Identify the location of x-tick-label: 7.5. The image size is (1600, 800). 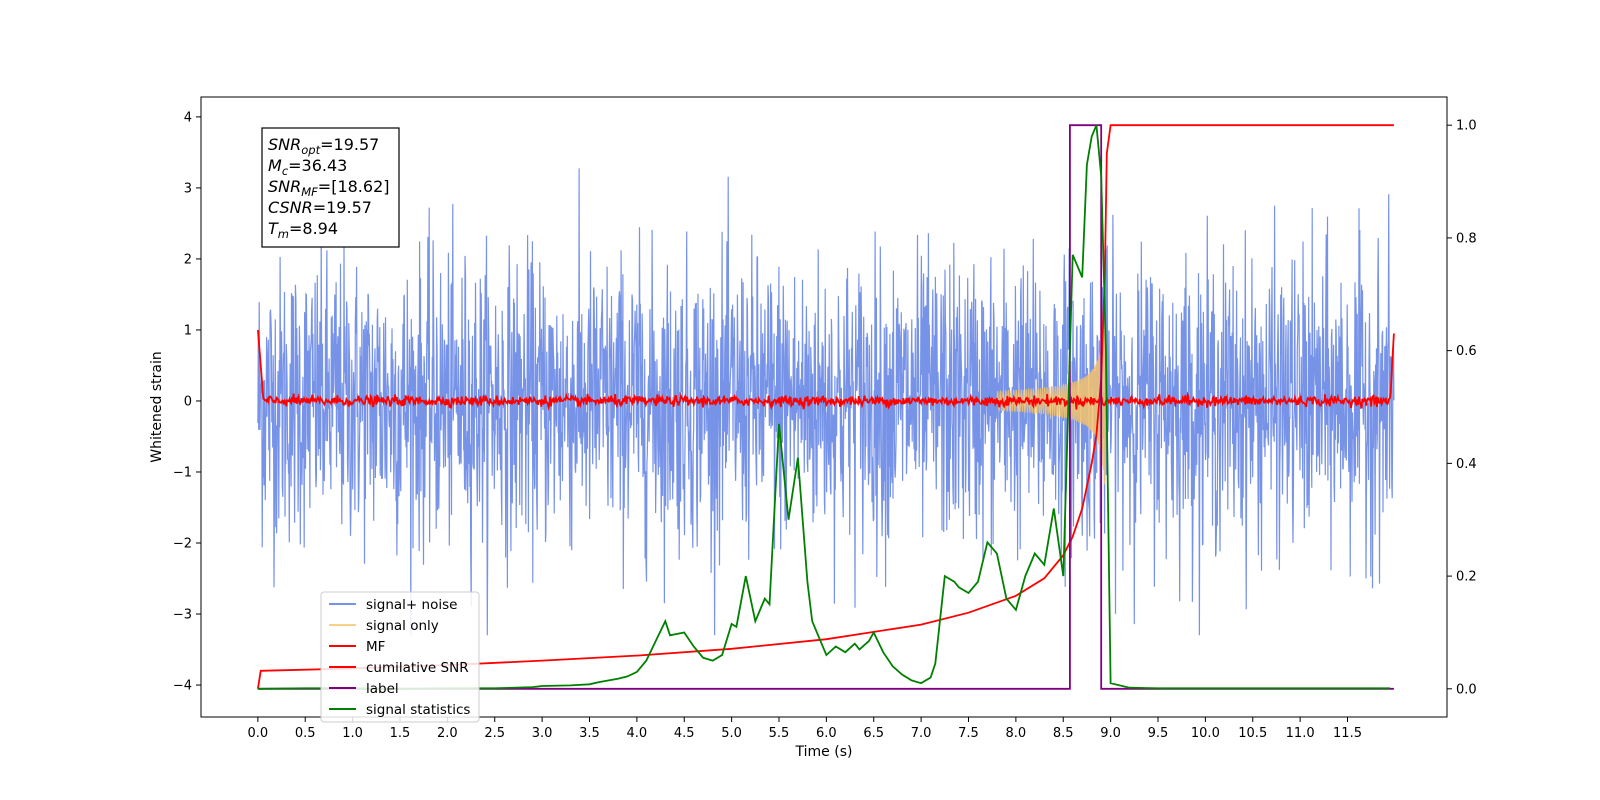
(968, 733).